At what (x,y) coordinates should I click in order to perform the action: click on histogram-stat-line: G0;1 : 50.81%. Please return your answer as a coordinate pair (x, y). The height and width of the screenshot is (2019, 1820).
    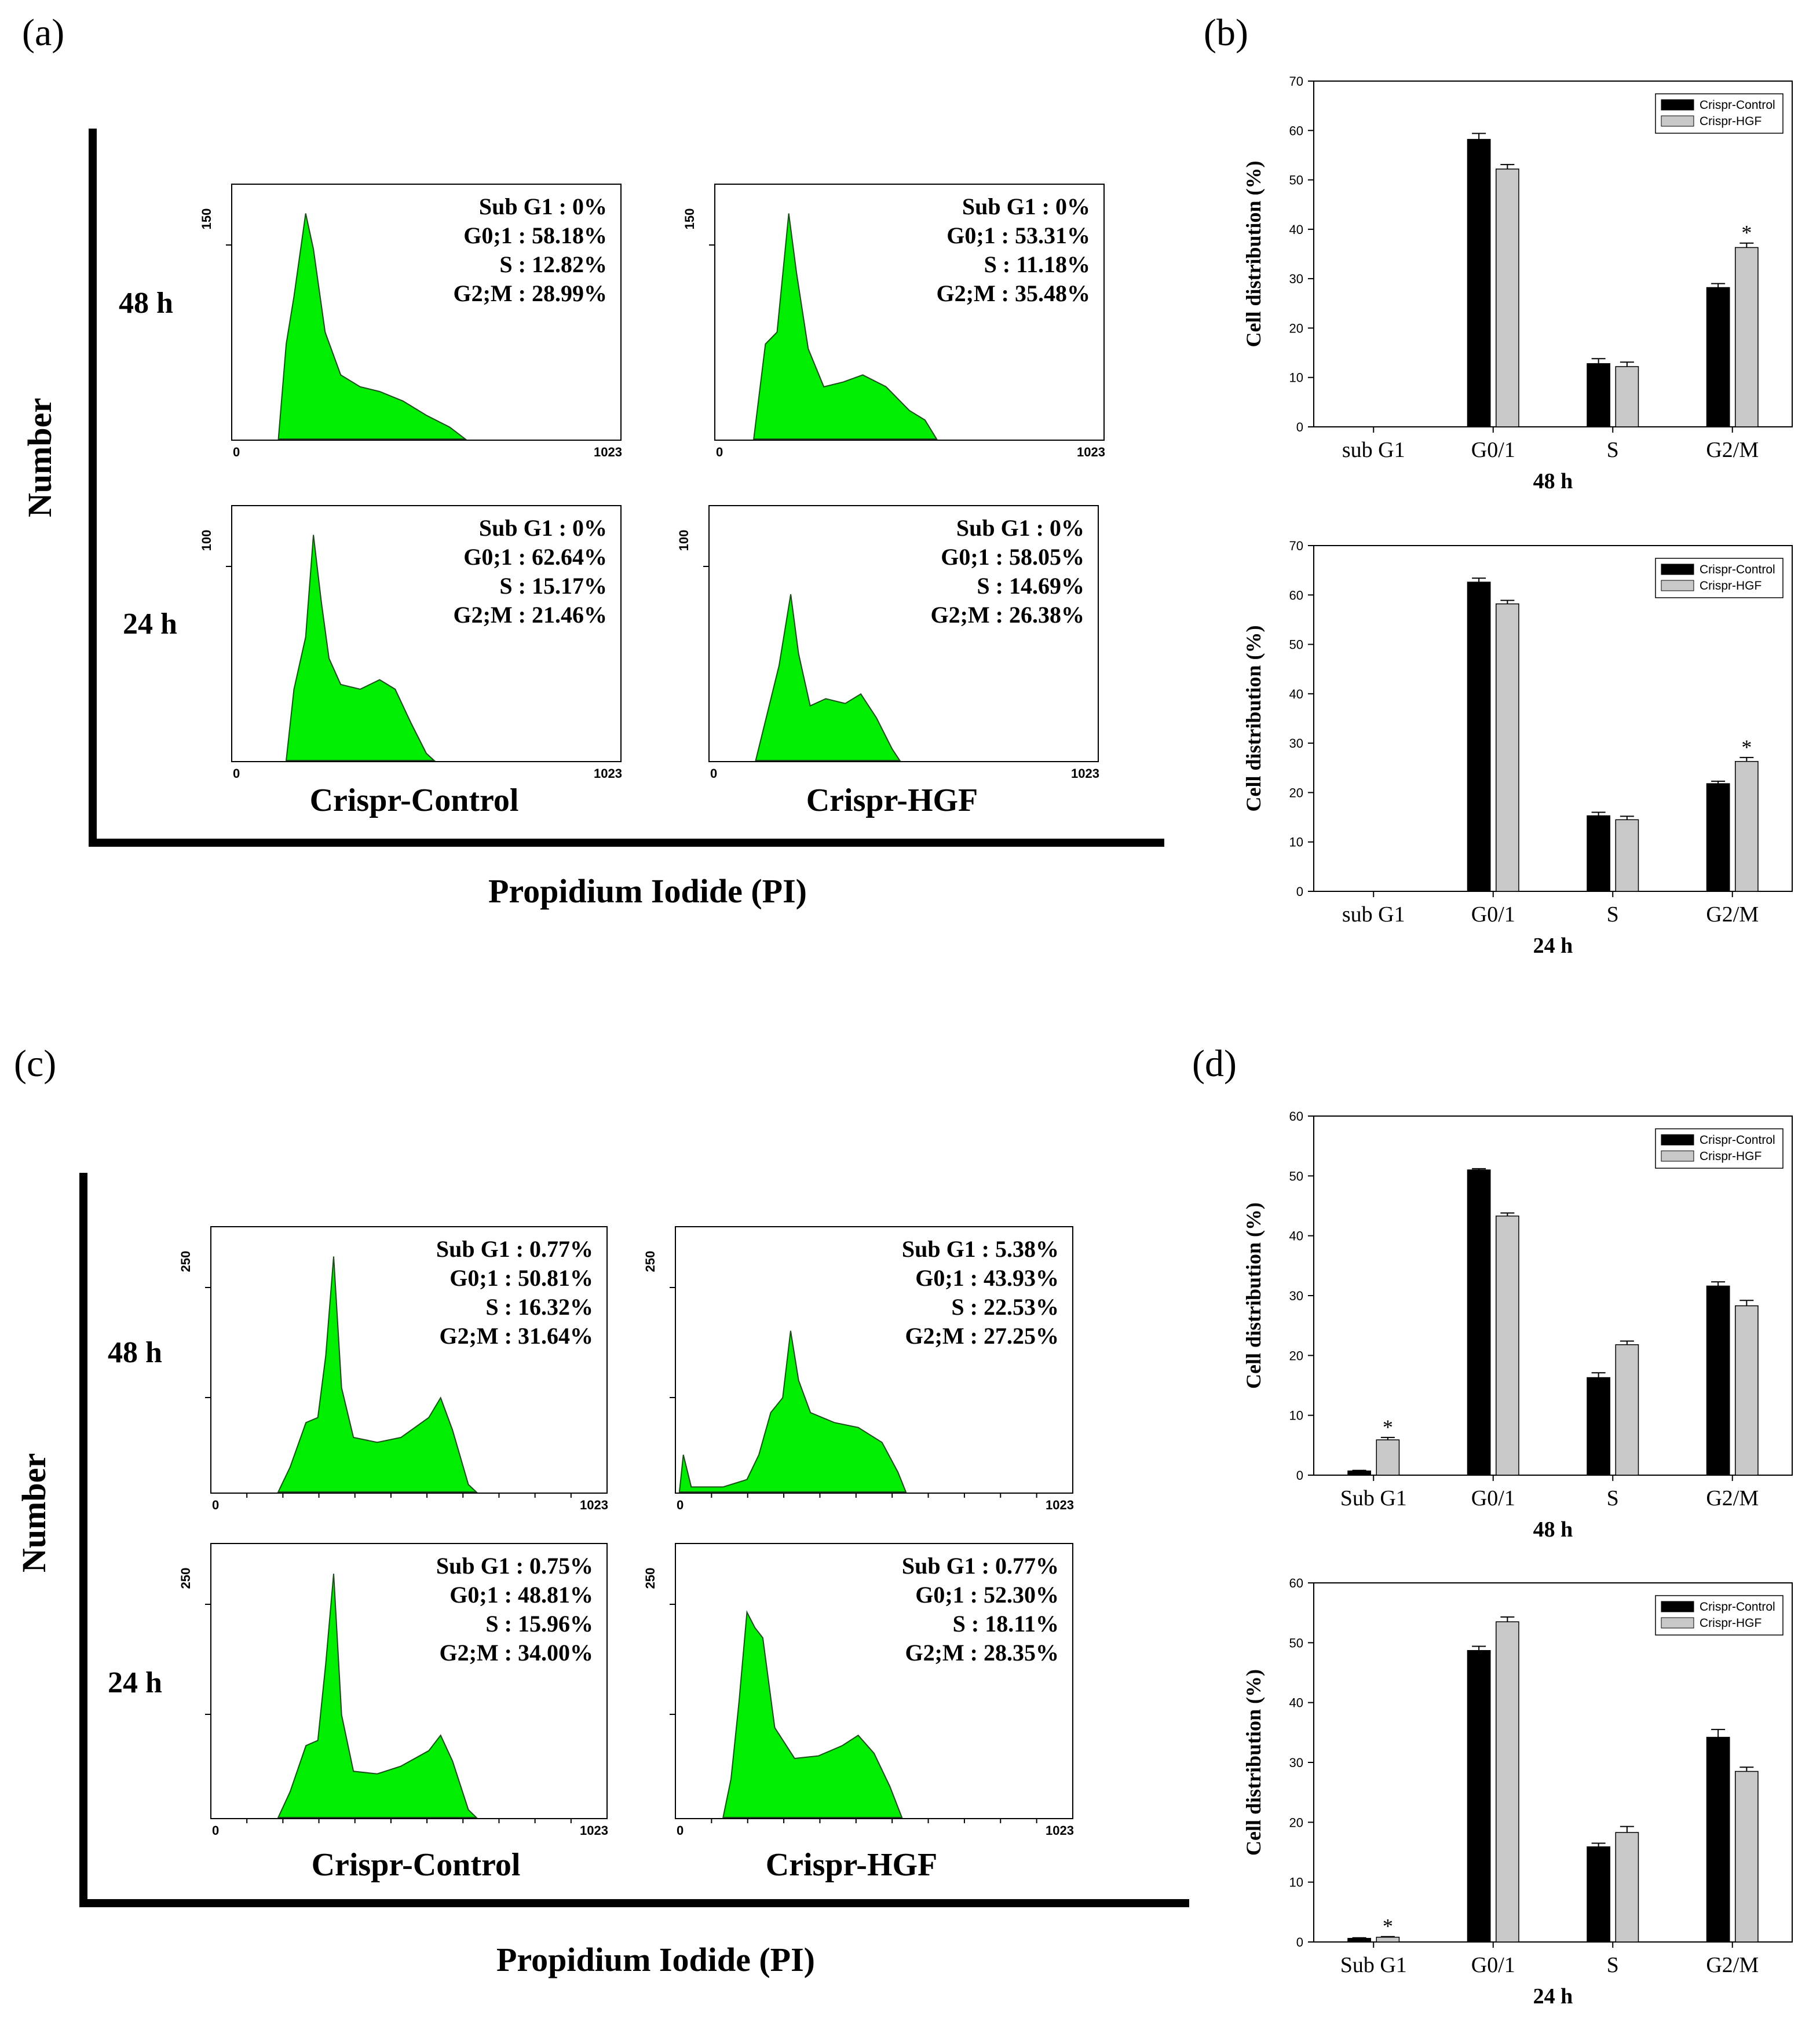
    Looking at the image, I should click on (521, 1278).